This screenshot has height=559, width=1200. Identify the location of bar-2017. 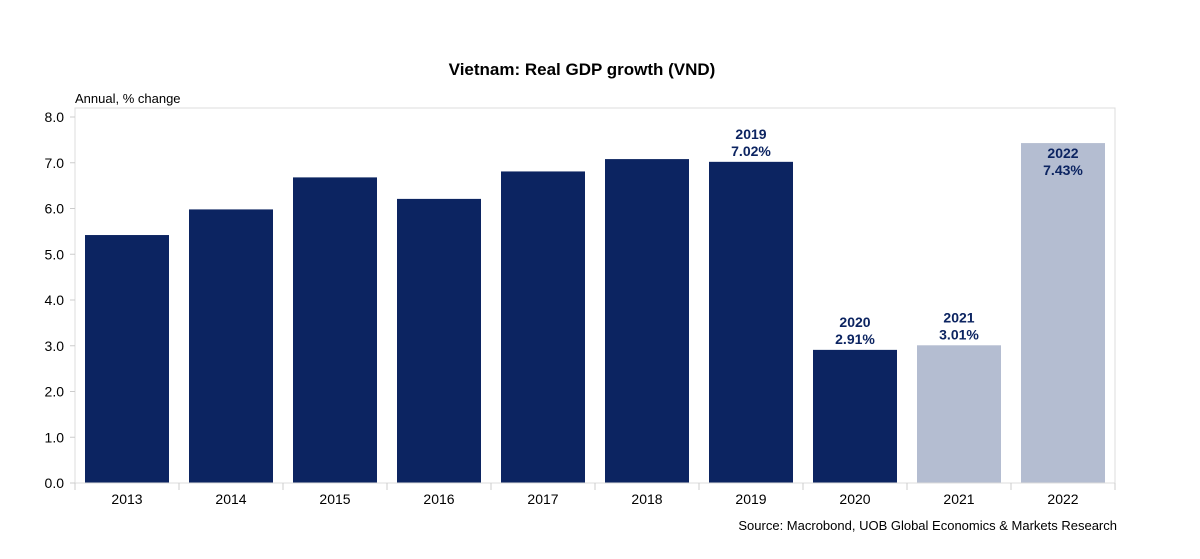
(543, 327).